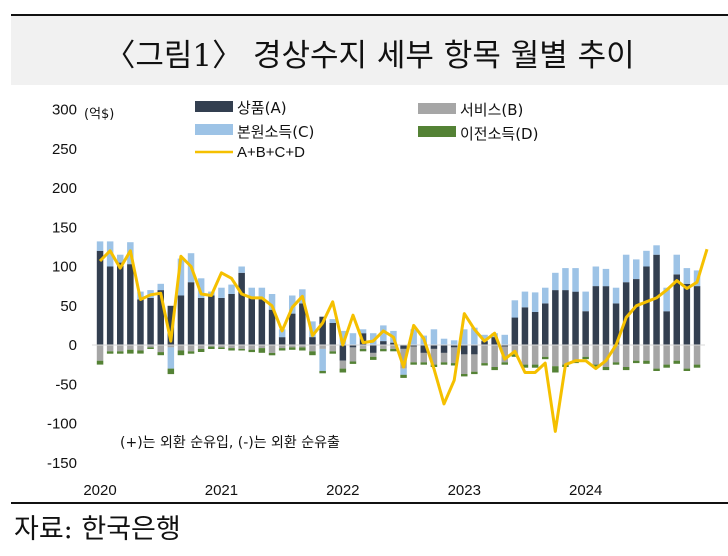 This screenshot has width=728, height=556. I want to click on x-tick-label: 2021, so click(221, 490).